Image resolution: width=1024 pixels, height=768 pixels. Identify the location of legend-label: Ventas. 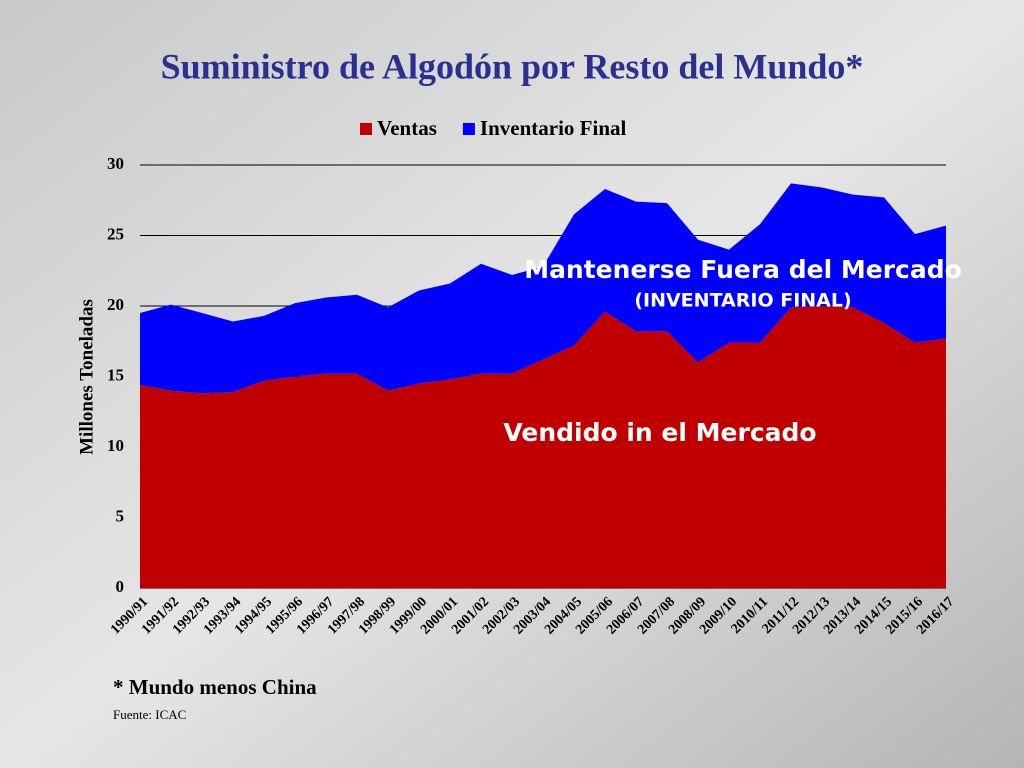
(407, 128).